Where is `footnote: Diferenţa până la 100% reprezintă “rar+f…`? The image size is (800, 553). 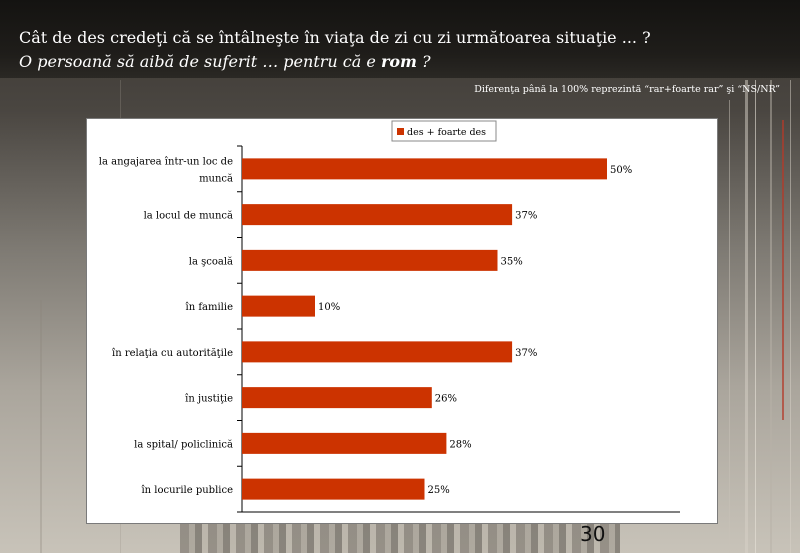
footnote: Diferenţa până la 100% reprezintă “rar+f… is located at coordinates (627, 89).